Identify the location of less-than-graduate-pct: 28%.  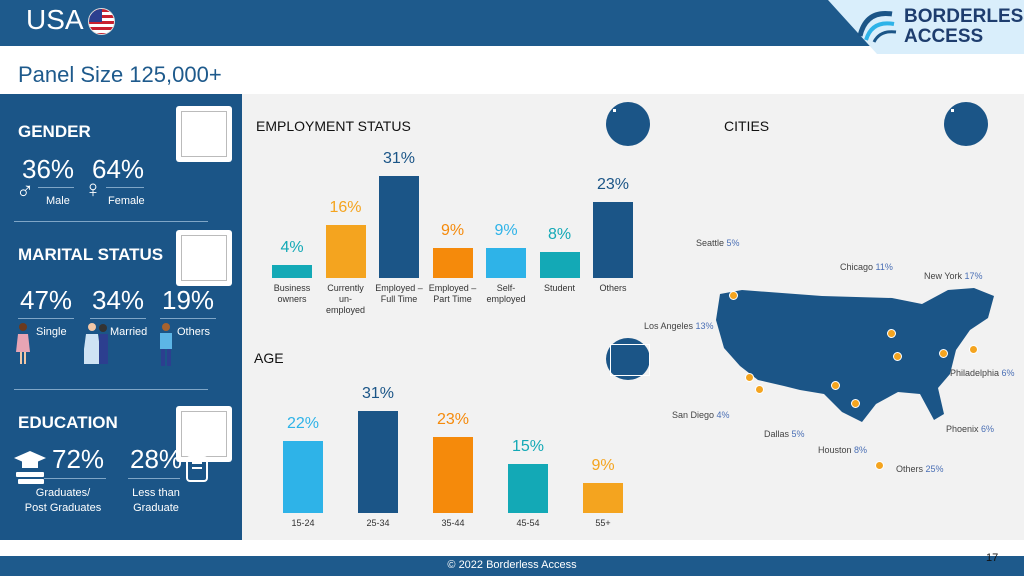
(156, 459).